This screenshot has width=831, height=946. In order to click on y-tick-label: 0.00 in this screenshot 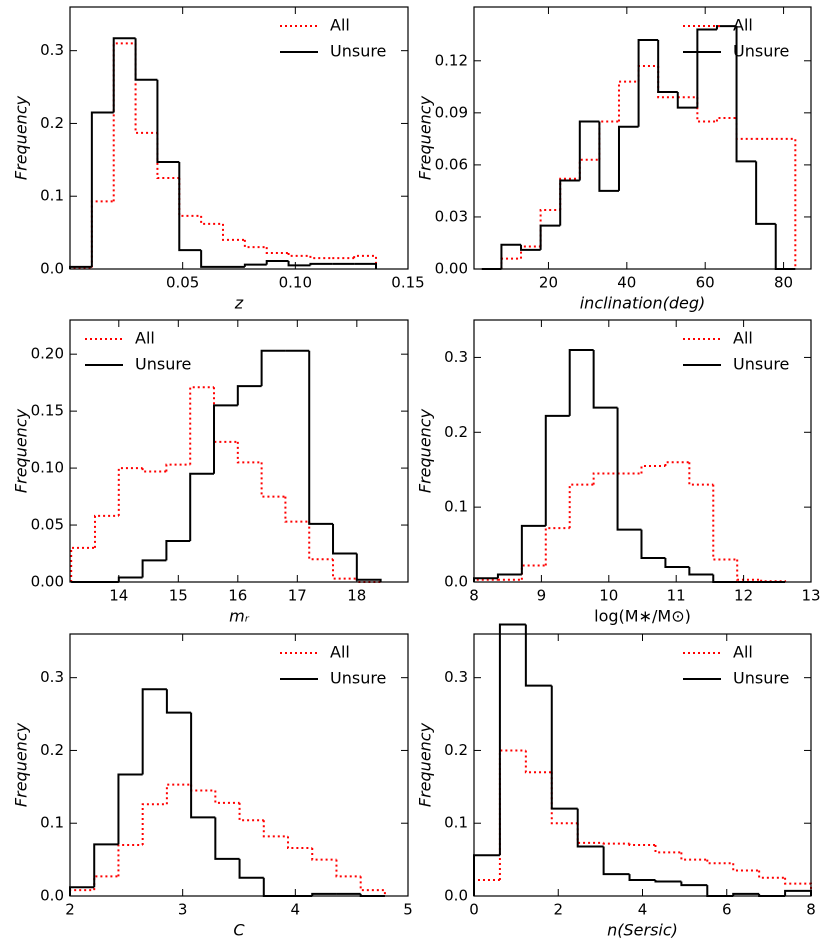, I will do `click(47, 582)`.